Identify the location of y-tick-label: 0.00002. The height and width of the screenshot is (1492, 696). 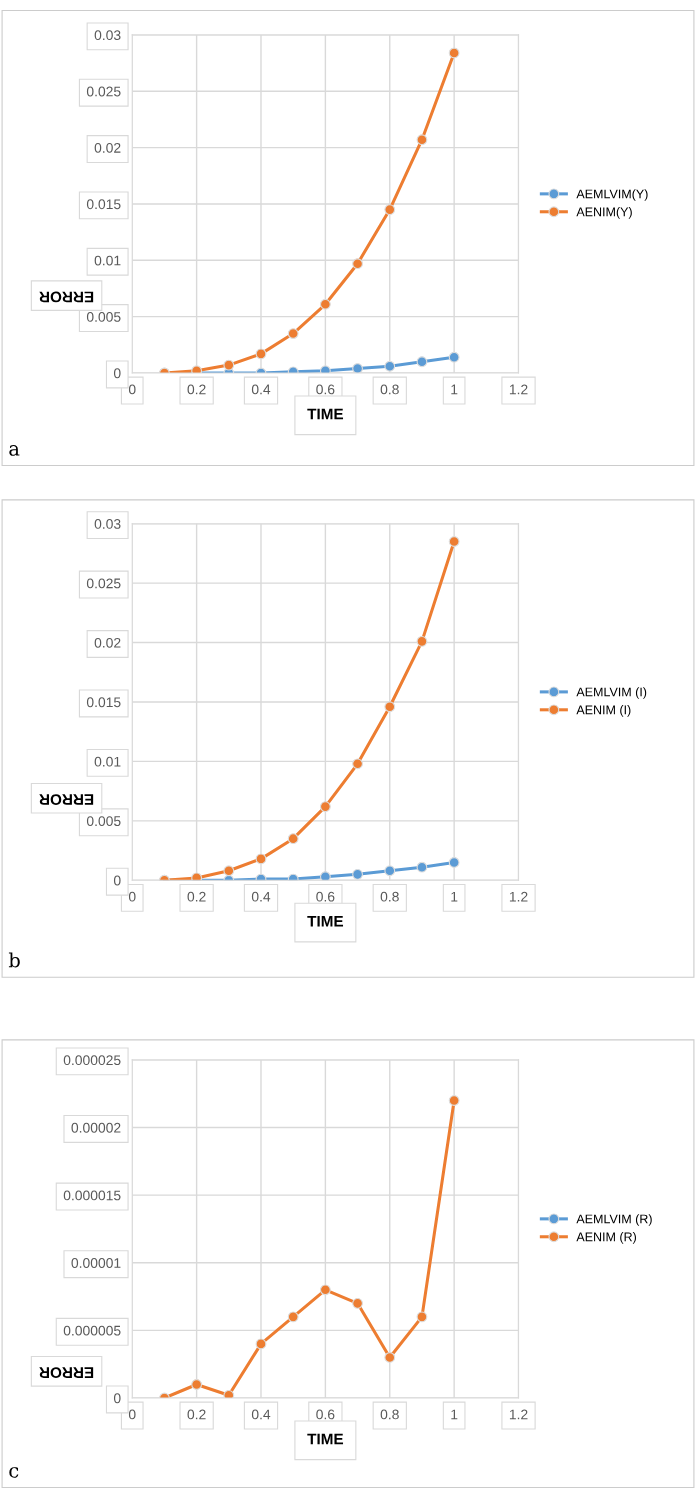
(96, 1127).